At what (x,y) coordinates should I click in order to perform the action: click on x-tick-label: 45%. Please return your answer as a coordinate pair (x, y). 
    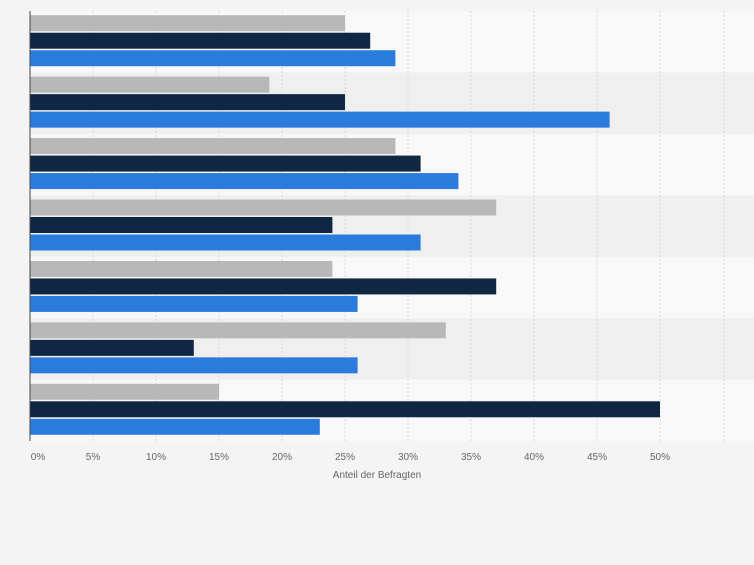
    Looking at the image, I should click on (597, 457).